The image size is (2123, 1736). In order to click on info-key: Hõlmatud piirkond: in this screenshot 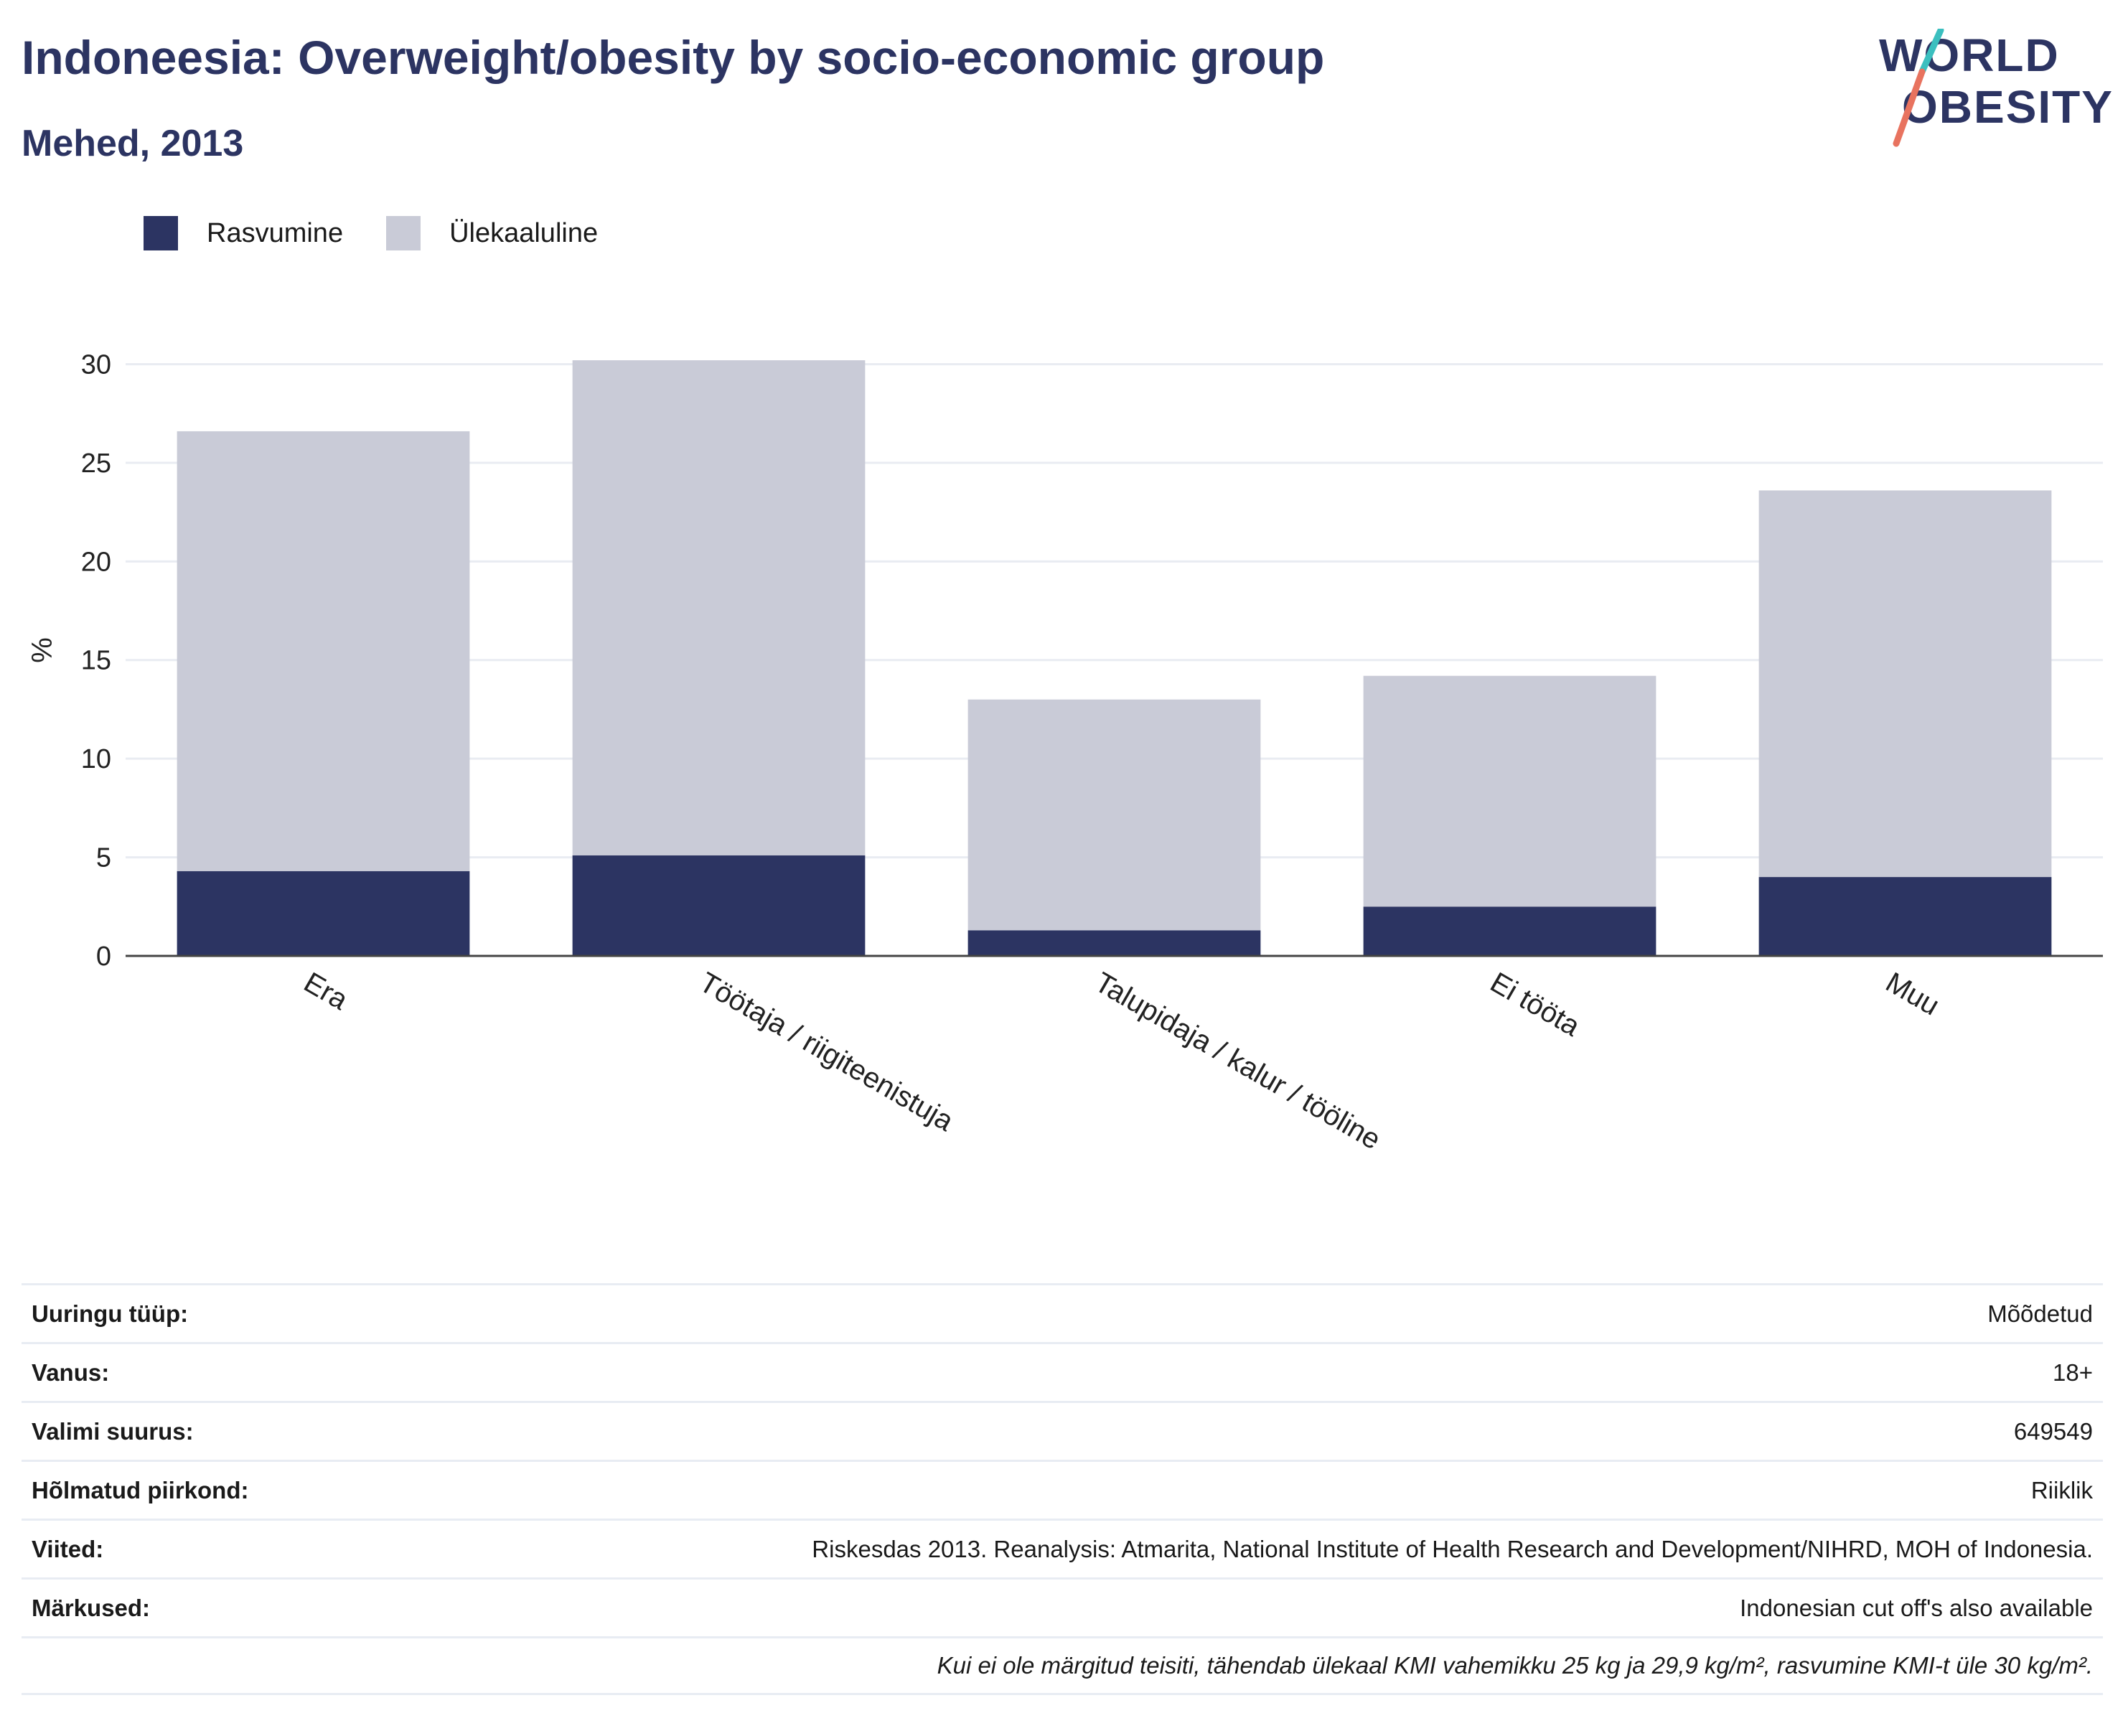, I will do `click(140, 1489)`.